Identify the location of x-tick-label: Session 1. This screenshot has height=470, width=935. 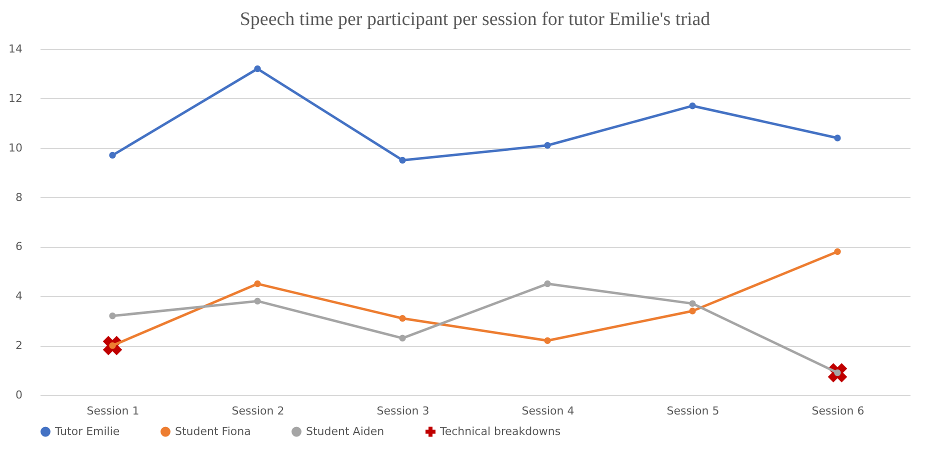
(113, 411).